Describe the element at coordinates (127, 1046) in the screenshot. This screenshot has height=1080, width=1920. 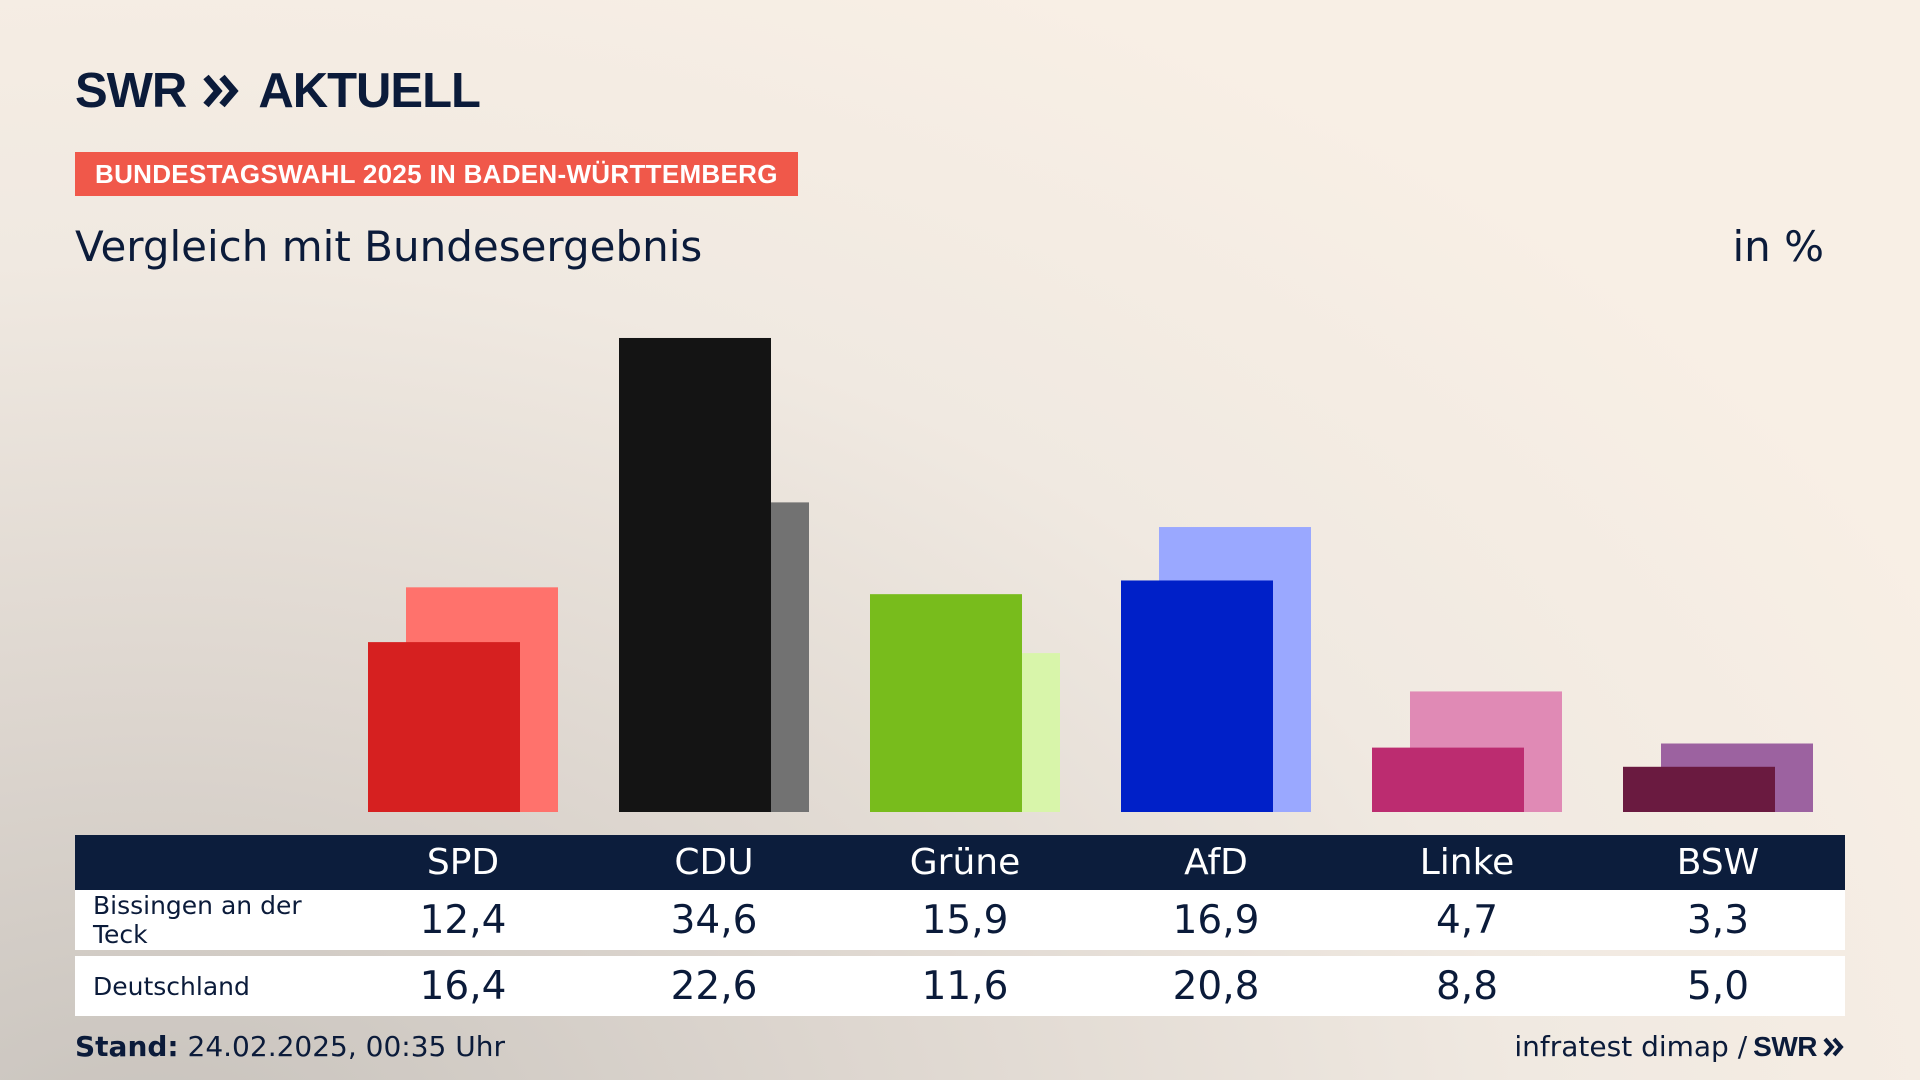
I see `stand-label: Stand:` at that location.